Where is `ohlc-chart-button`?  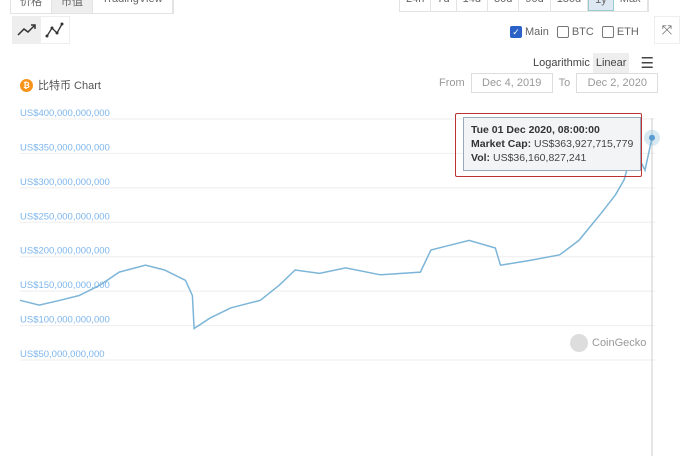 ohlc-chart-button is located at coordinates (55, 30).